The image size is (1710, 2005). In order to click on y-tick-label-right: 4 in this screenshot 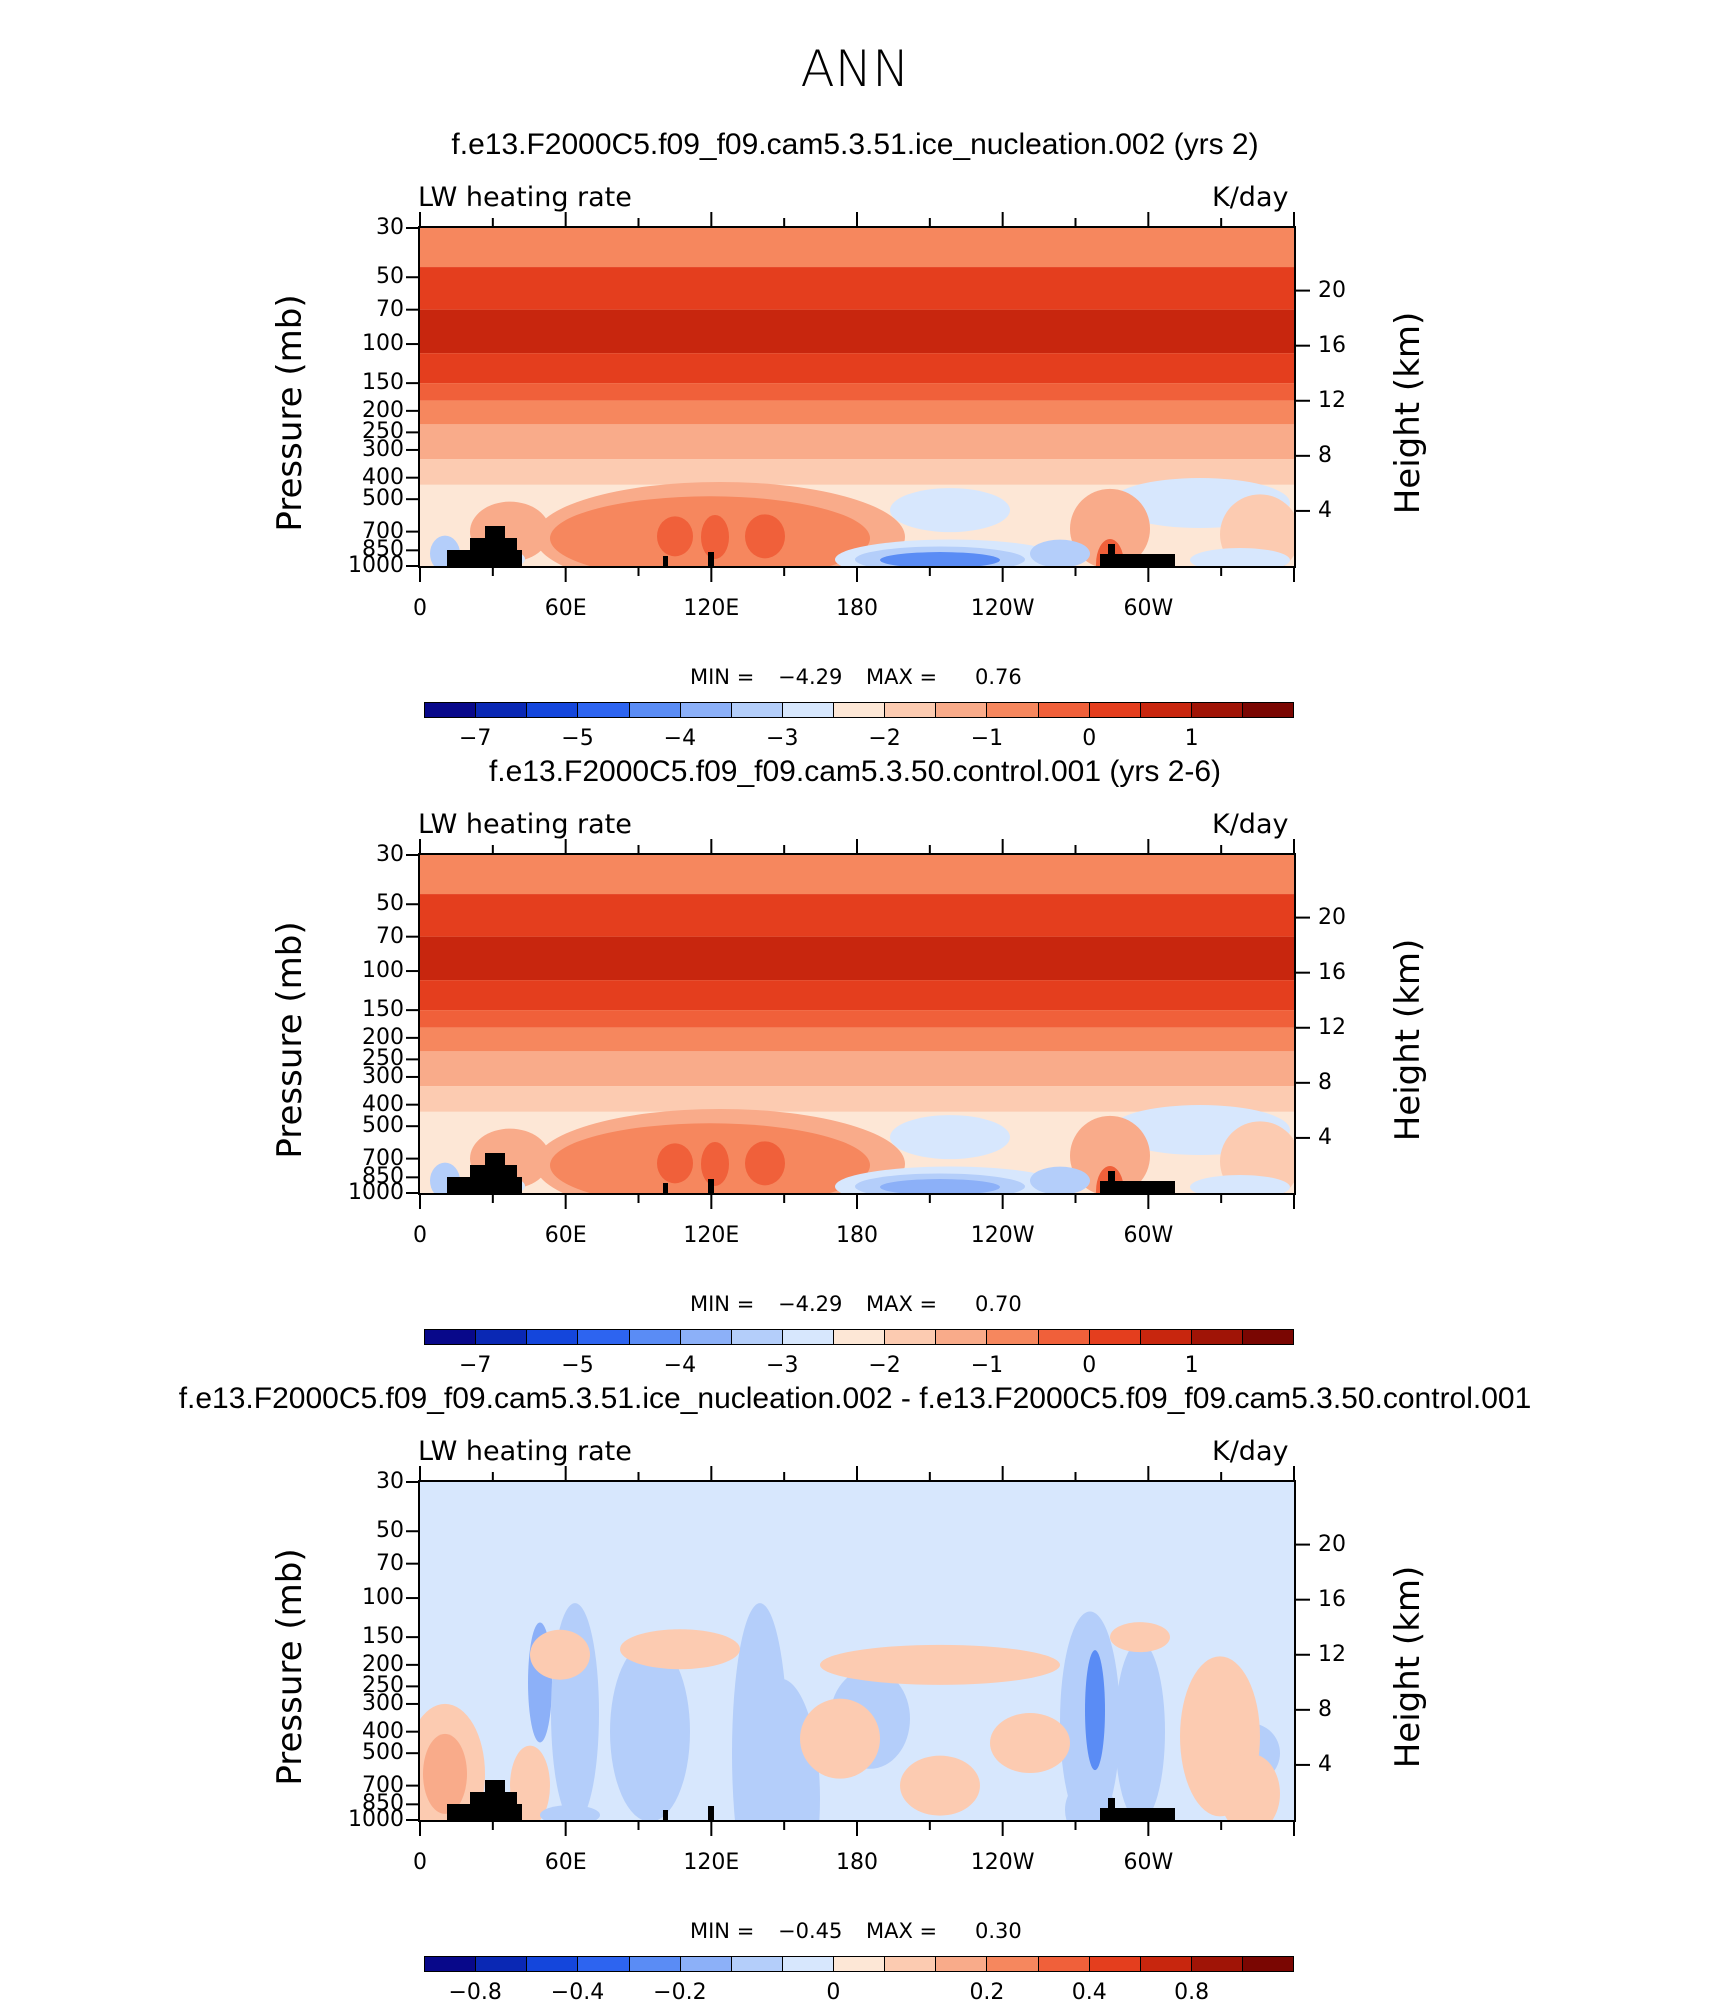, I will do `click(1325, 510)`.